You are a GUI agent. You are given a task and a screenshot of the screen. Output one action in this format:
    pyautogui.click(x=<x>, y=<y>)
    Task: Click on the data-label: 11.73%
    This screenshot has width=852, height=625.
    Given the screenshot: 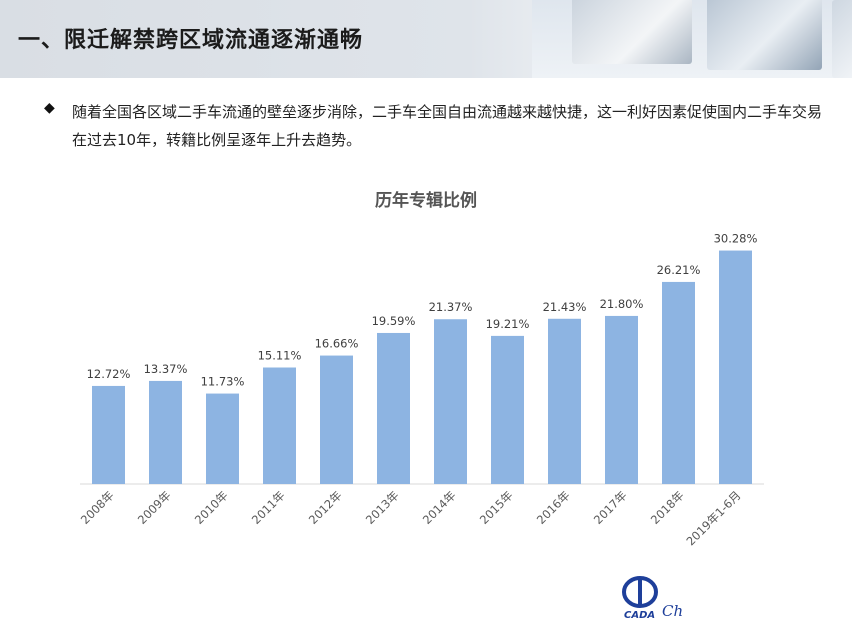 What is the action you would take?
    pyautogui.click(x=223, y=382)
    